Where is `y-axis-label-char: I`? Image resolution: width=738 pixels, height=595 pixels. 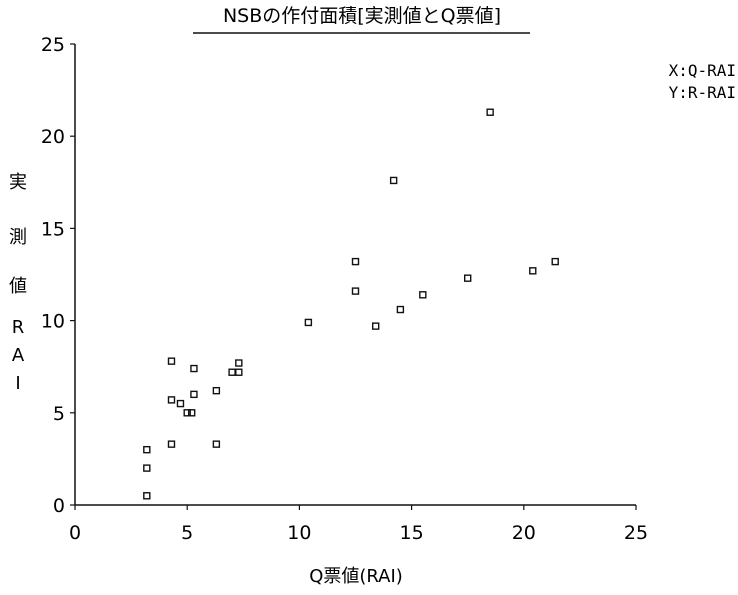 y-axis-label-char: I is located at coordinates (17, 383).